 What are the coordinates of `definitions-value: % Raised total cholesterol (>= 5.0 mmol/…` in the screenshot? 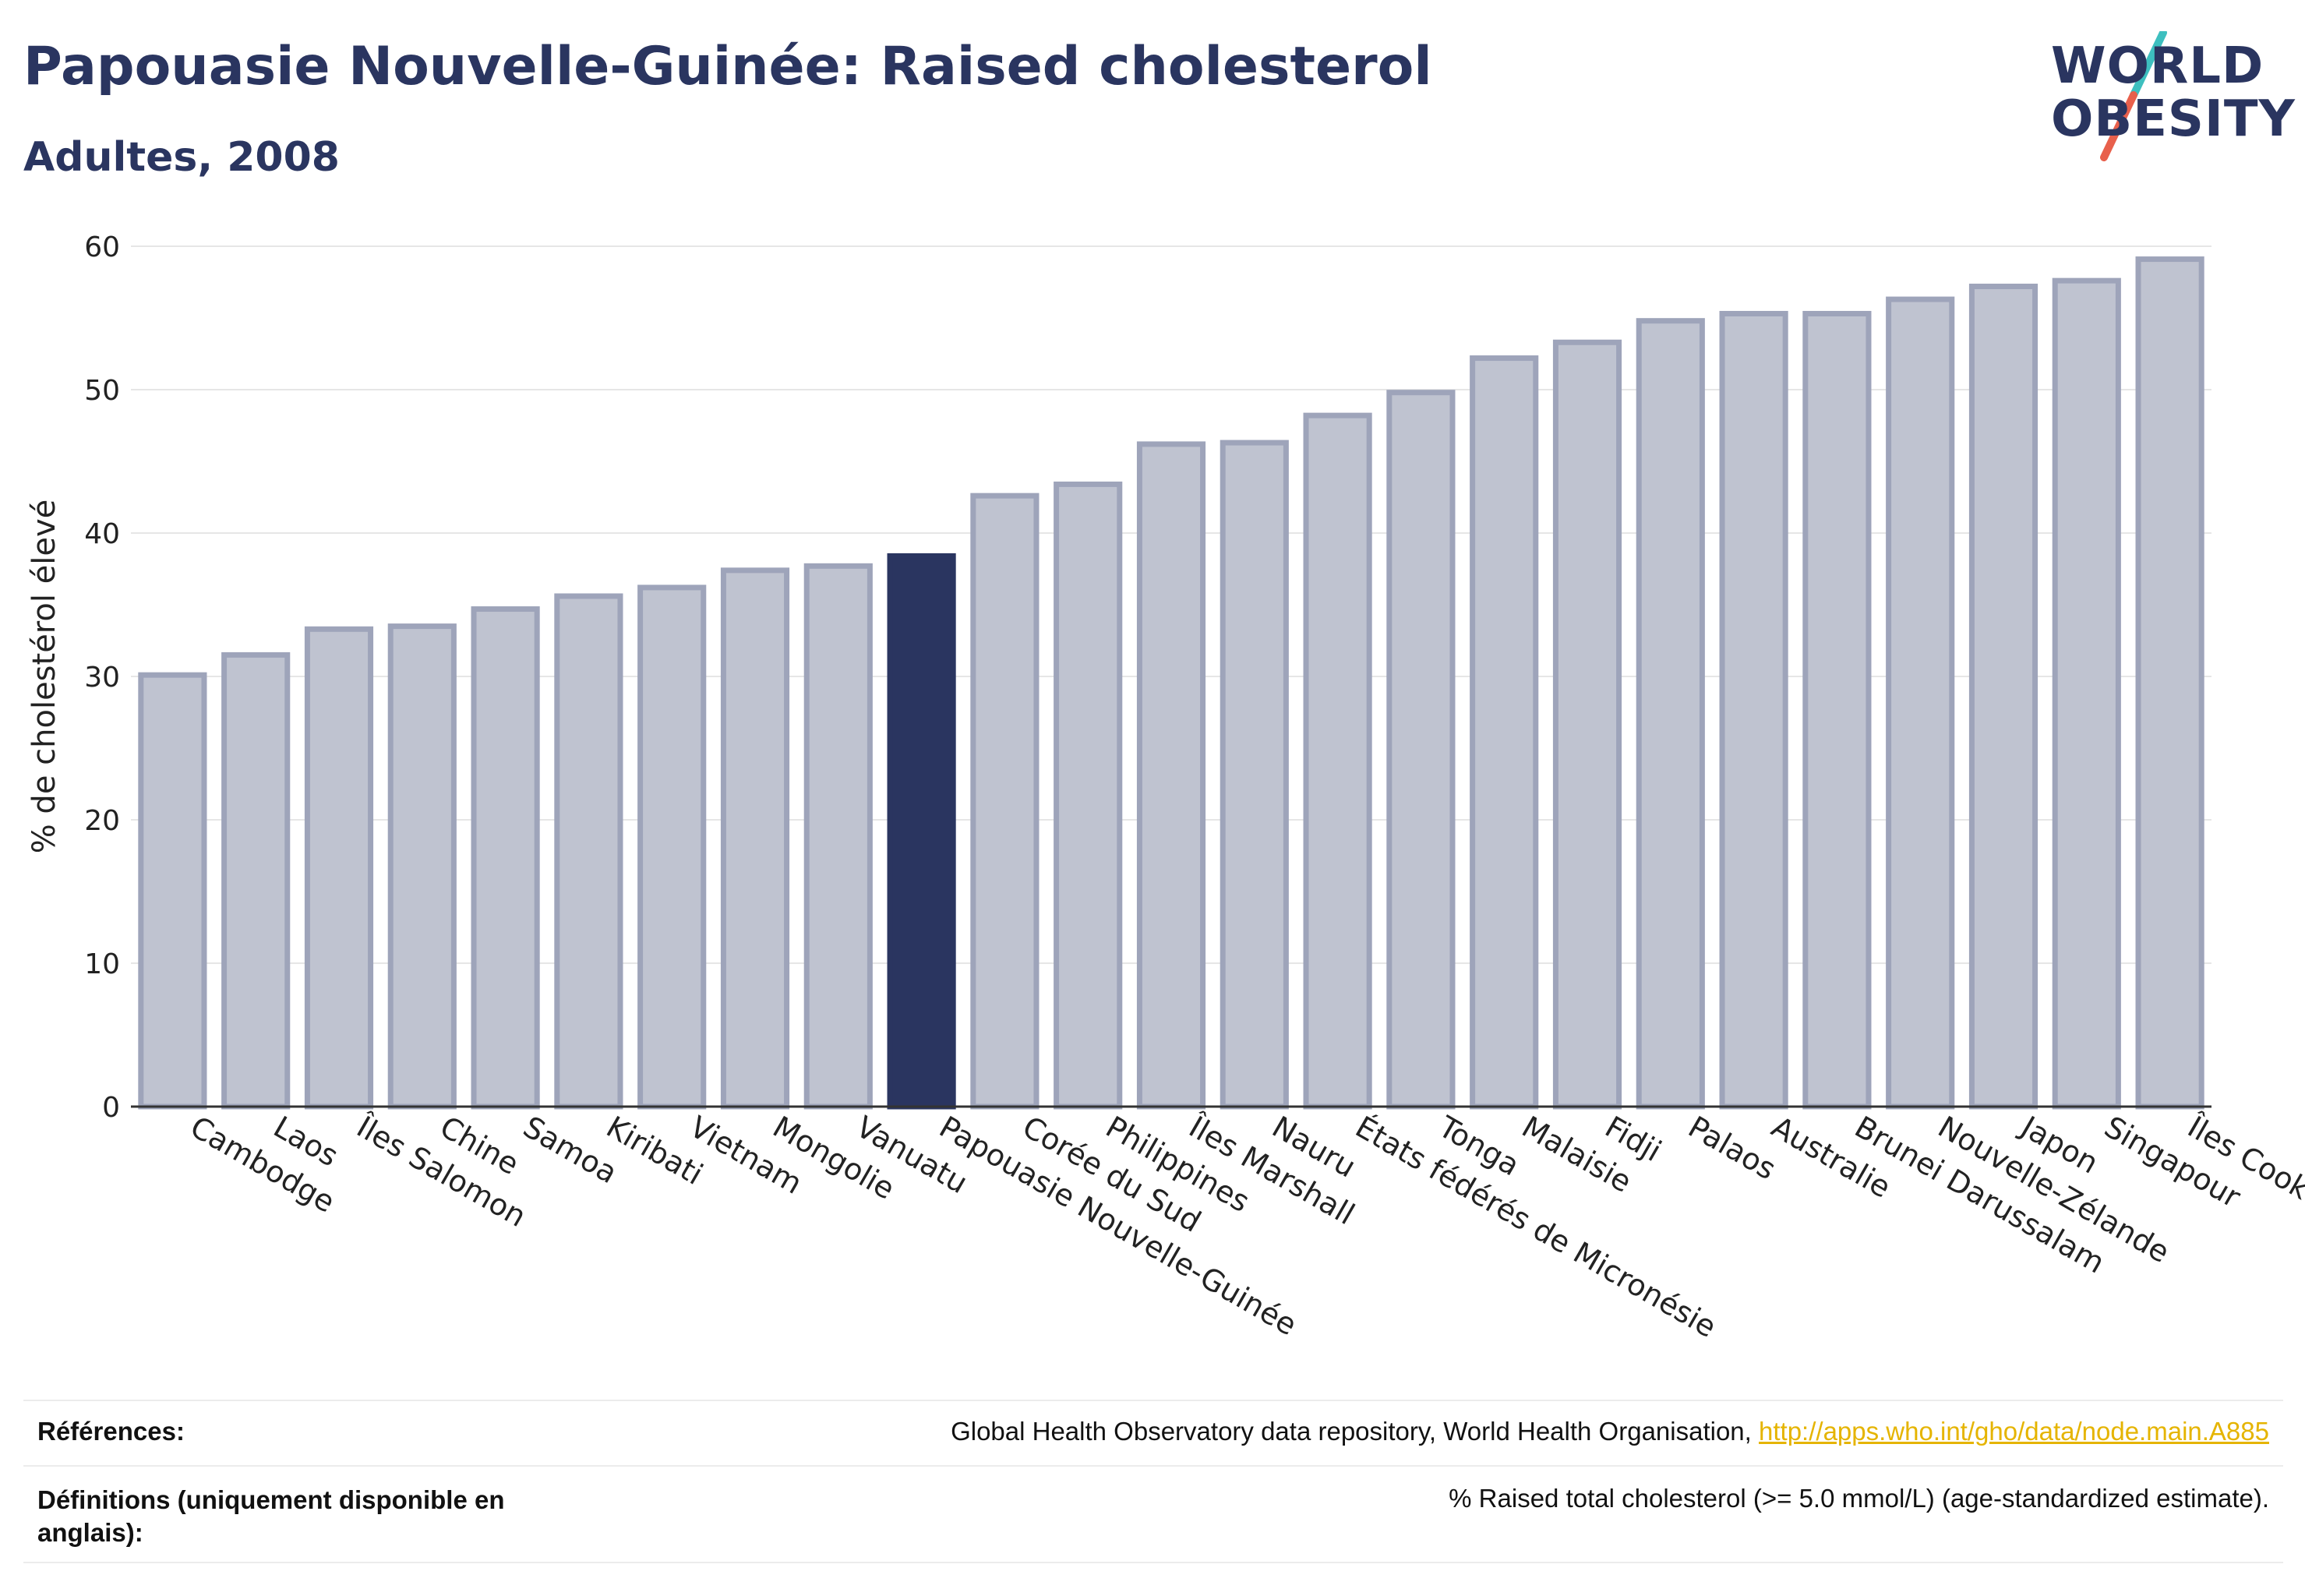 It's located at (1859, 1498).